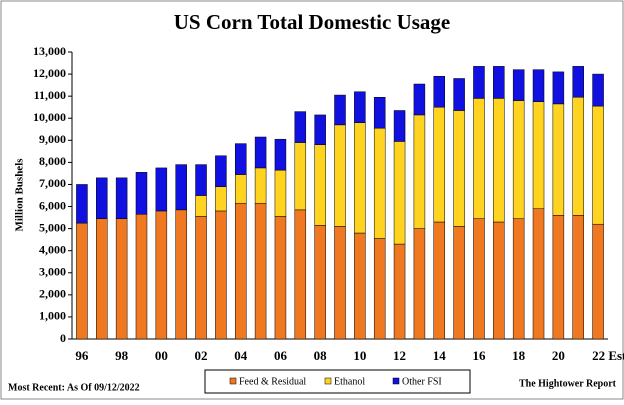 This screenshot has width=624, height=405. What do you see at coordinates (52, 294) in the screenshot?
I see `y-tick-label: 2,000` at bounding box center [52, 294].